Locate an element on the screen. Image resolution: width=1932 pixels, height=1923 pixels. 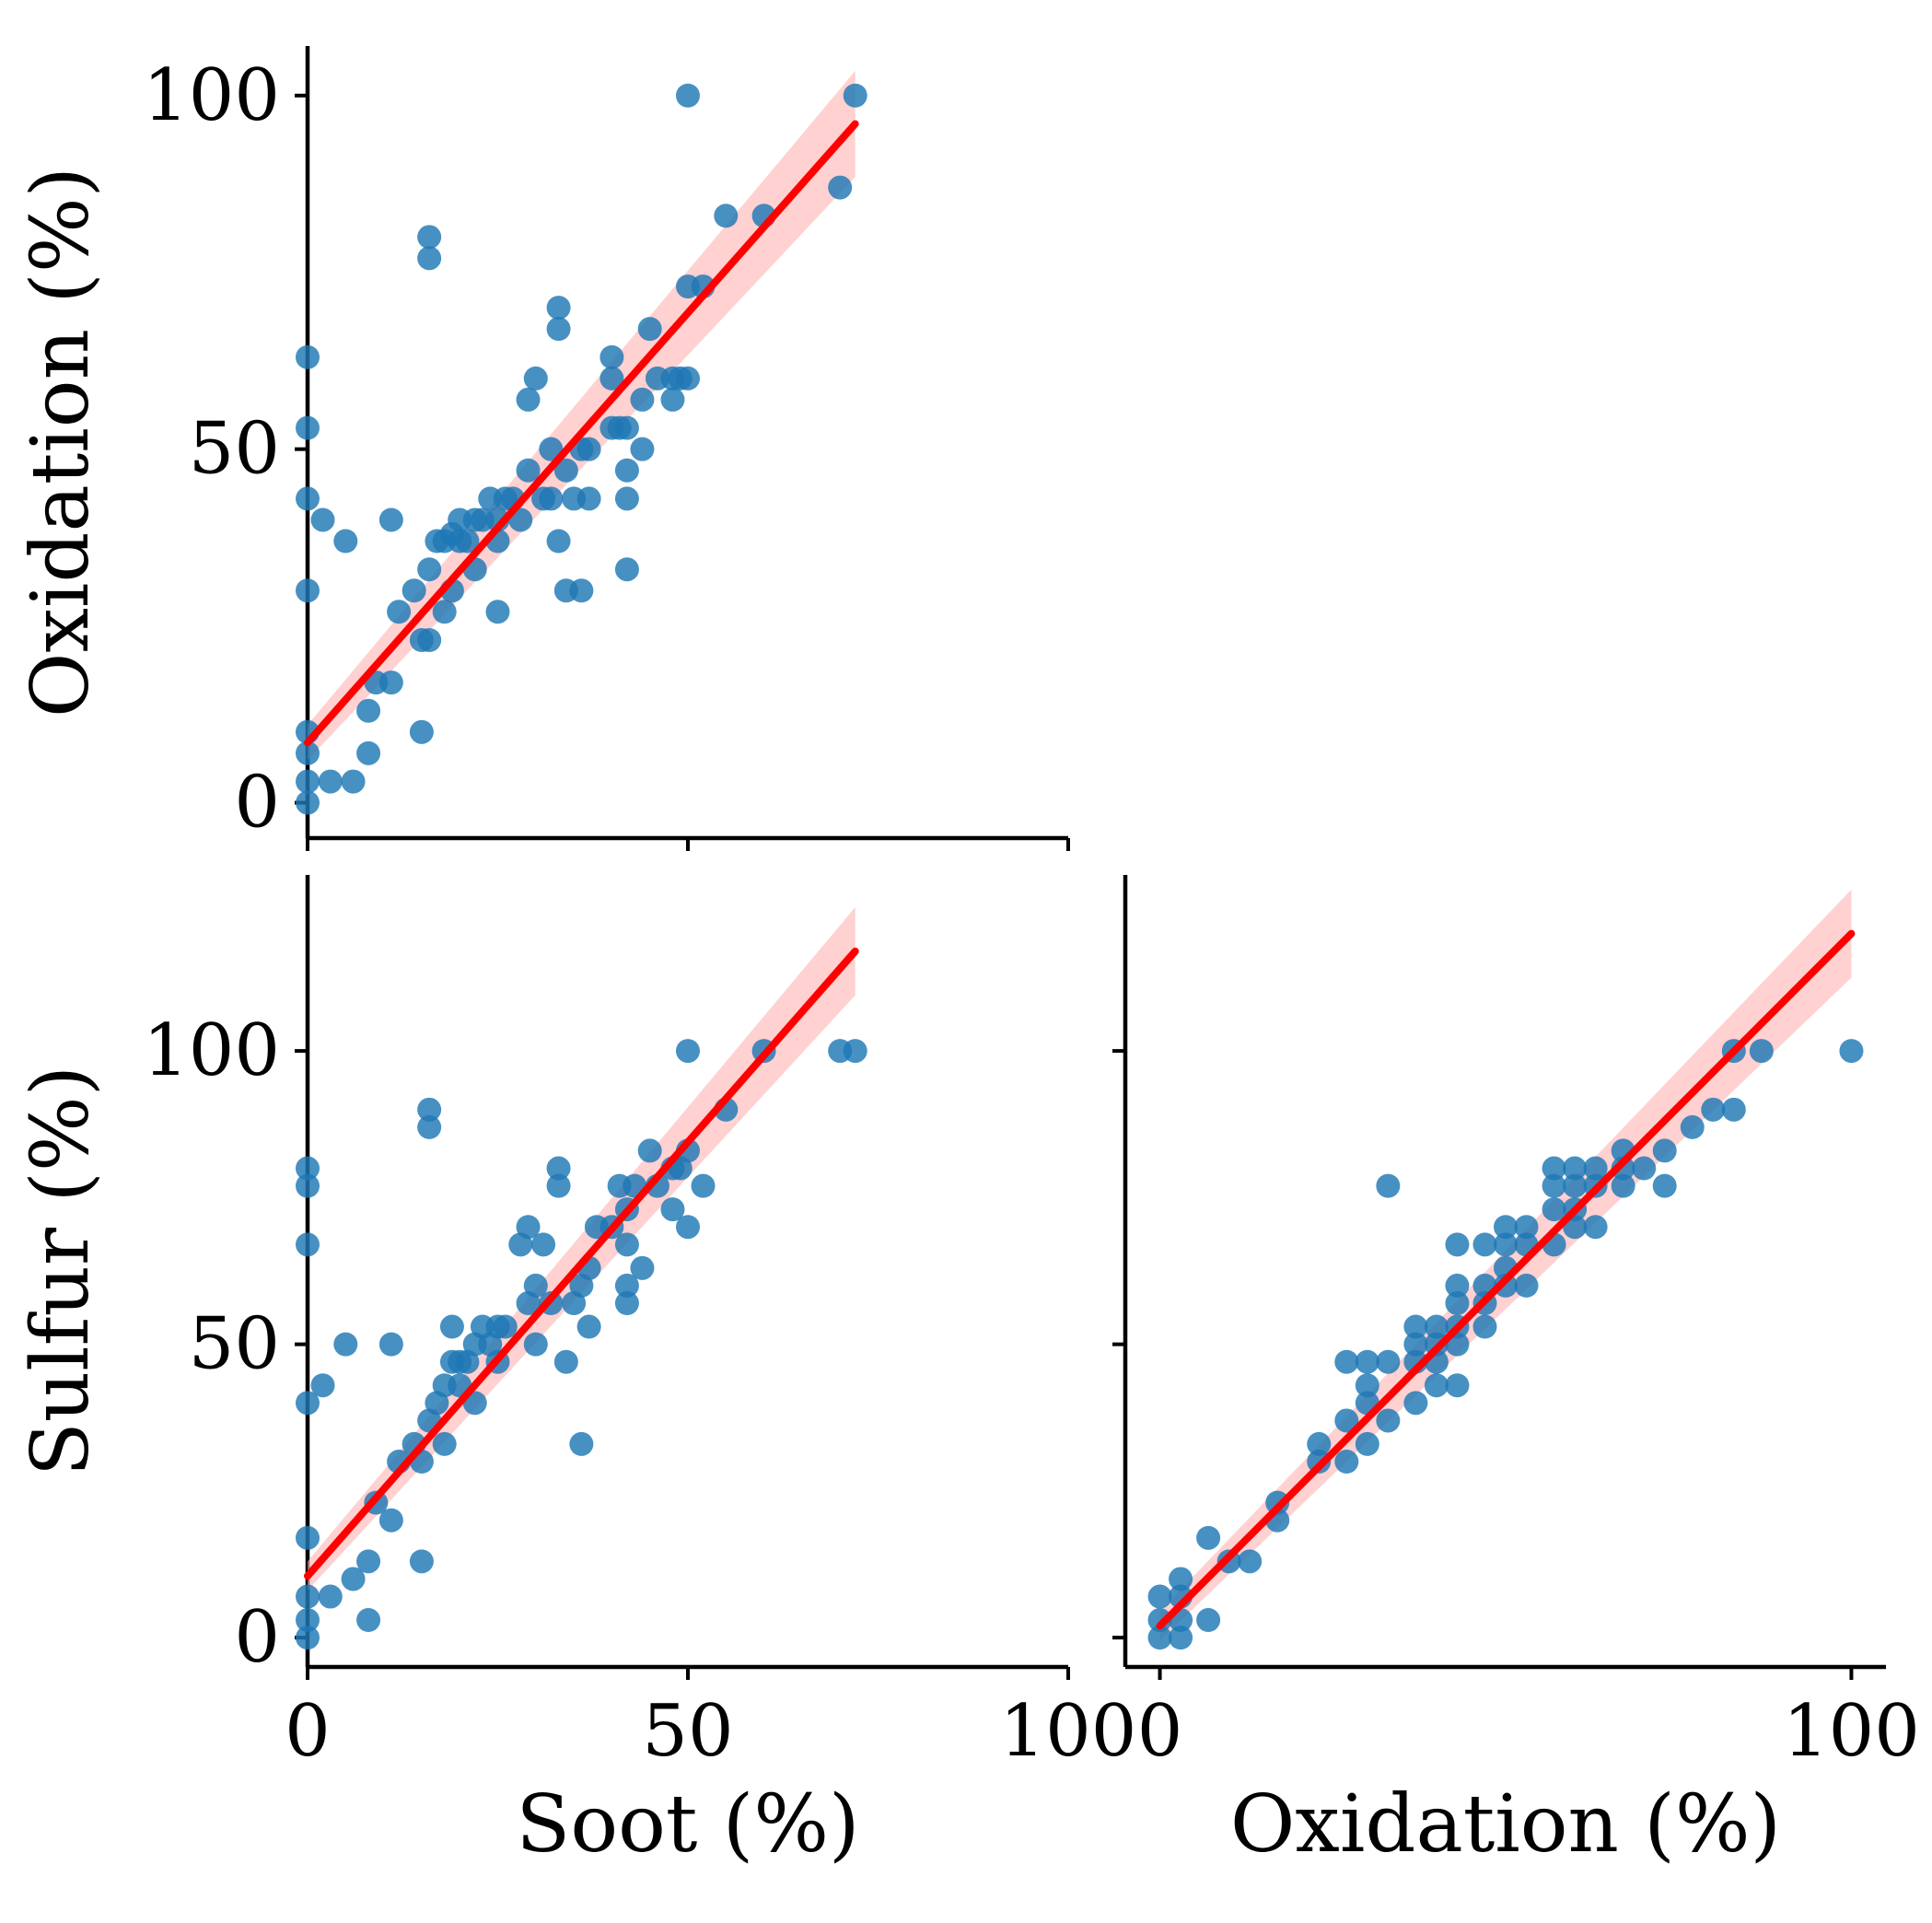
y-tick-label: 50 is located at coordinates (234, 1345).